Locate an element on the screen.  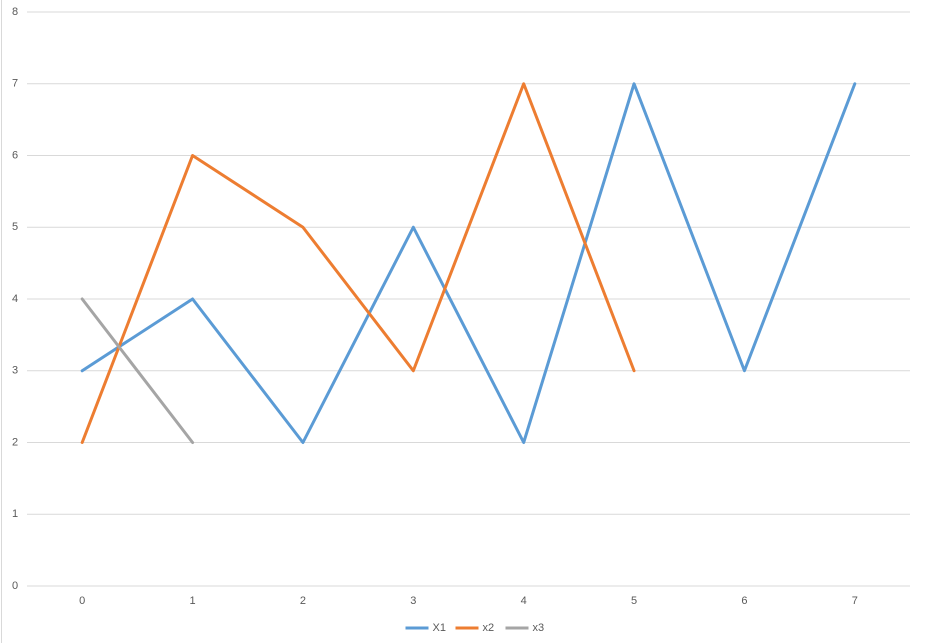
x-tick-label: 2 is located at coordinates (303, 601).